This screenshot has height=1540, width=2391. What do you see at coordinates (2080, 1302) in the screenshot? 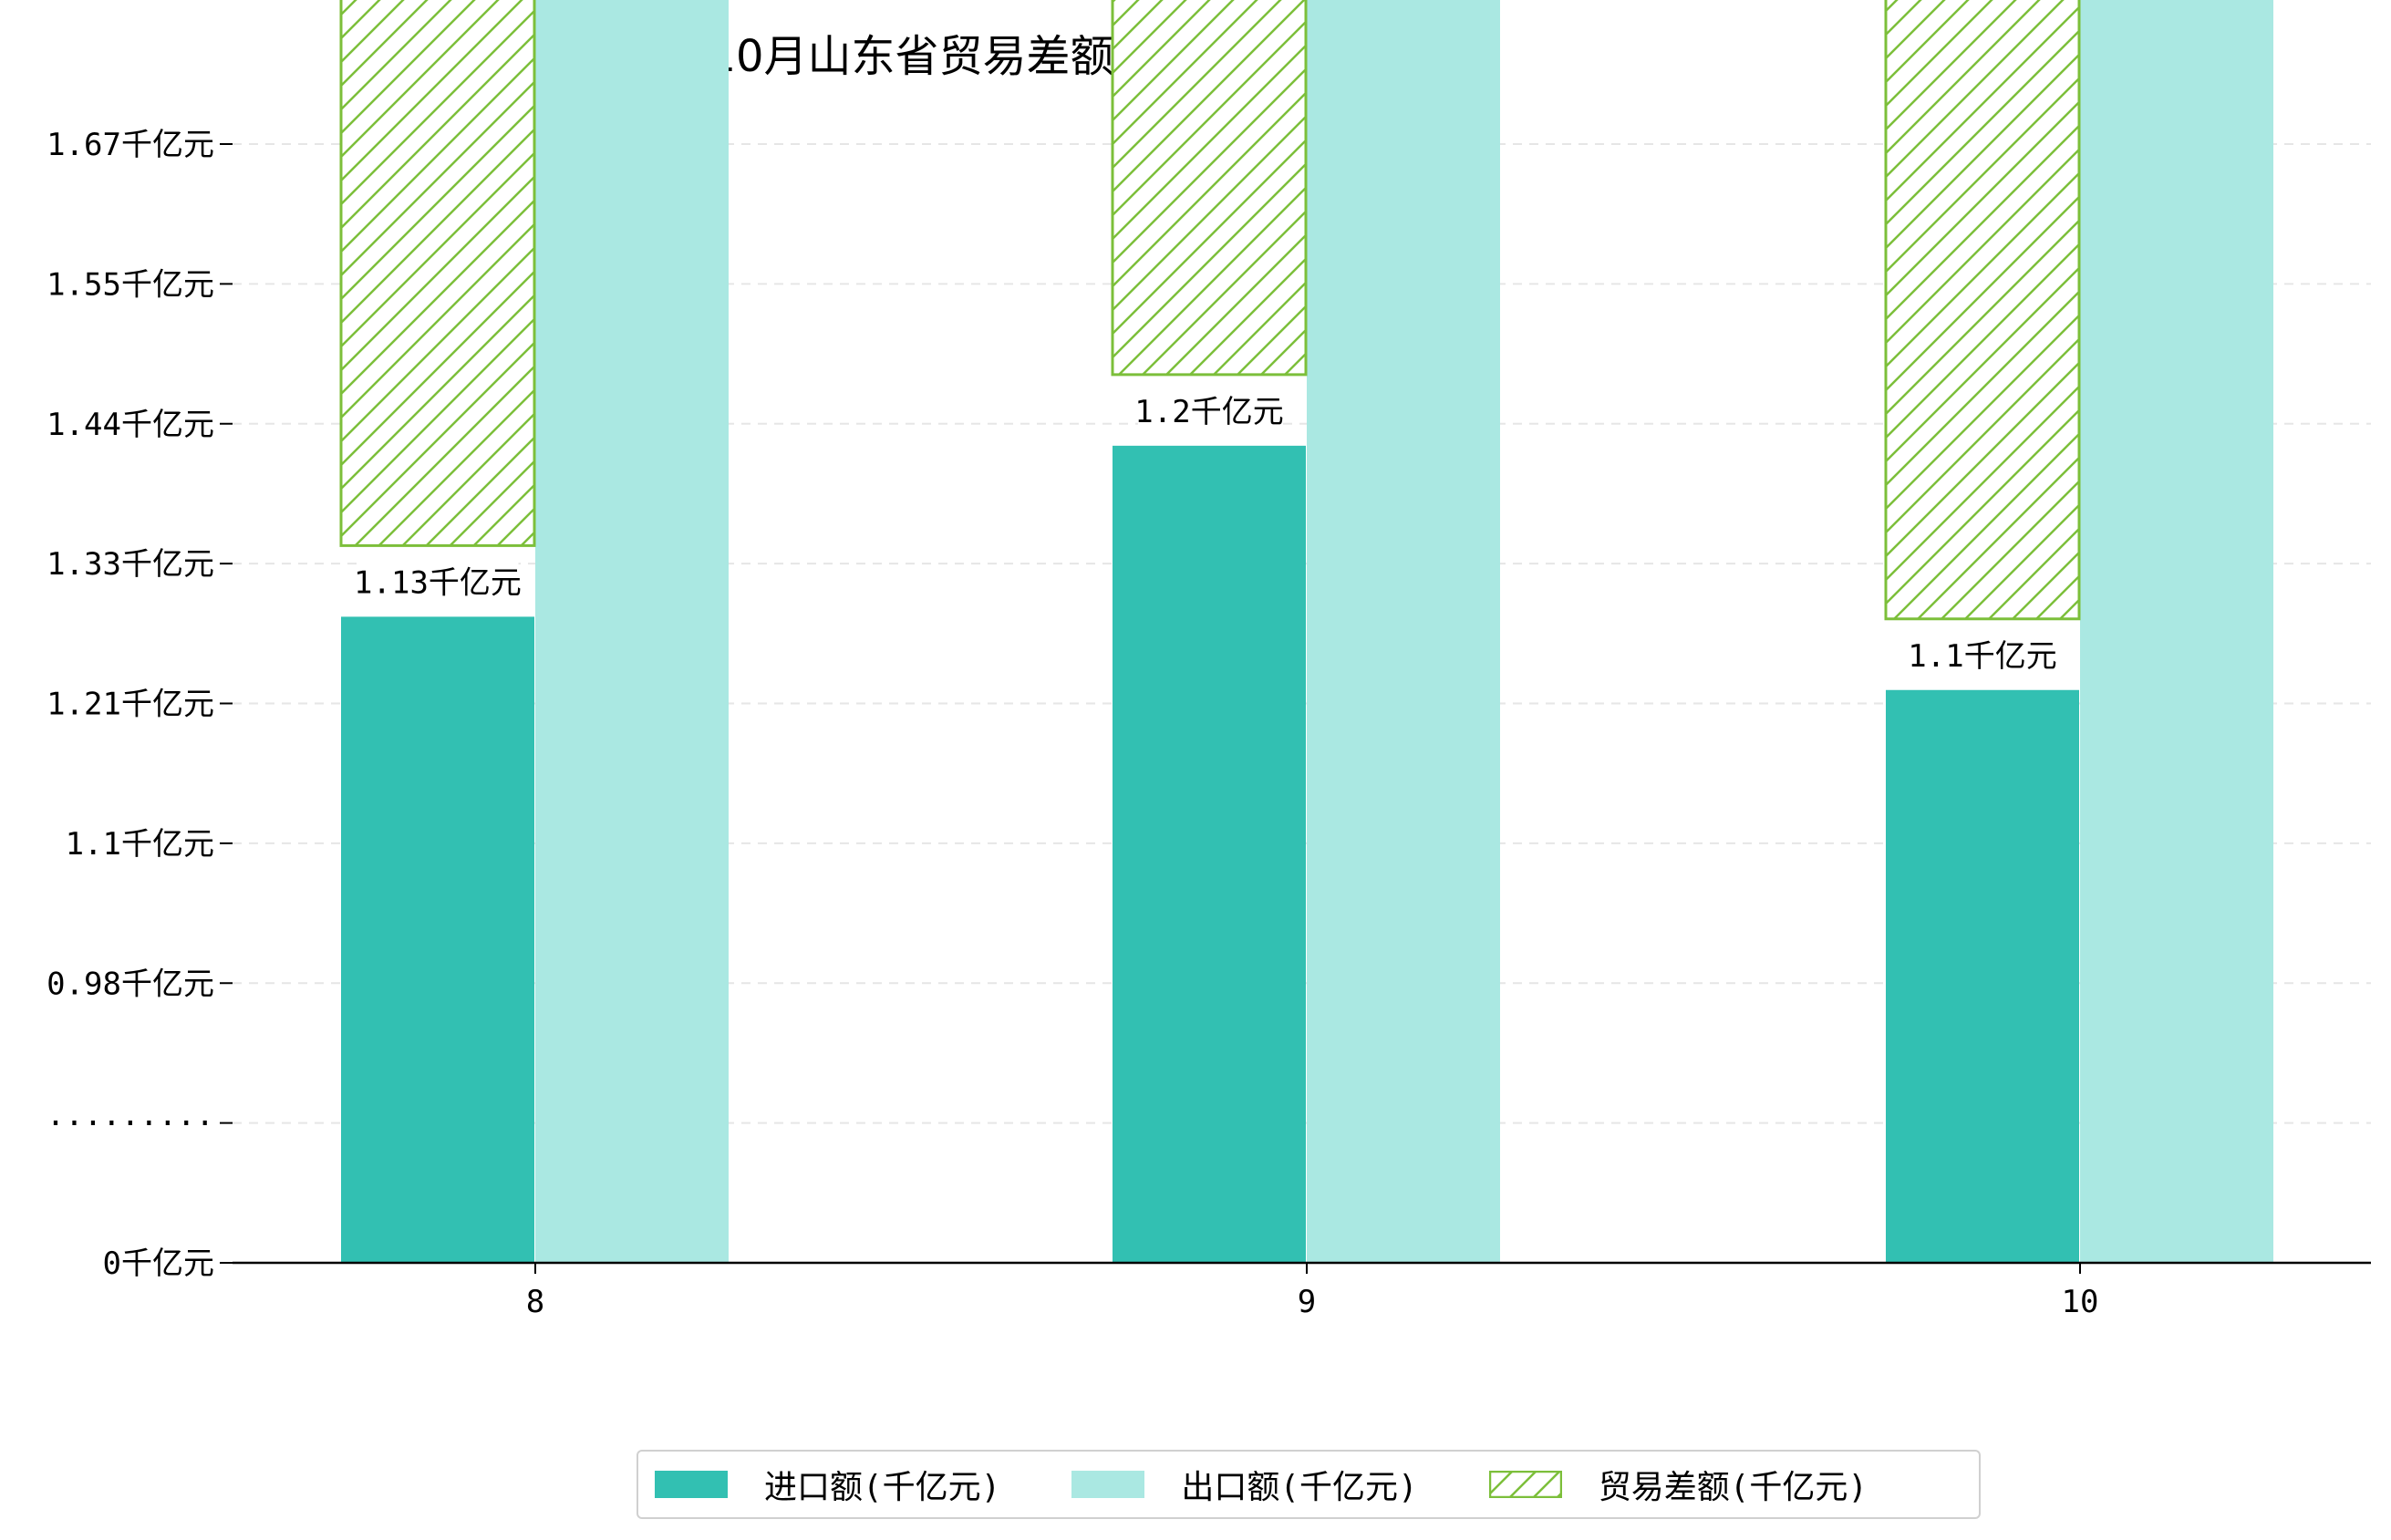
I see `x-tick-label: 10` at bounding box center [2080, 1302].